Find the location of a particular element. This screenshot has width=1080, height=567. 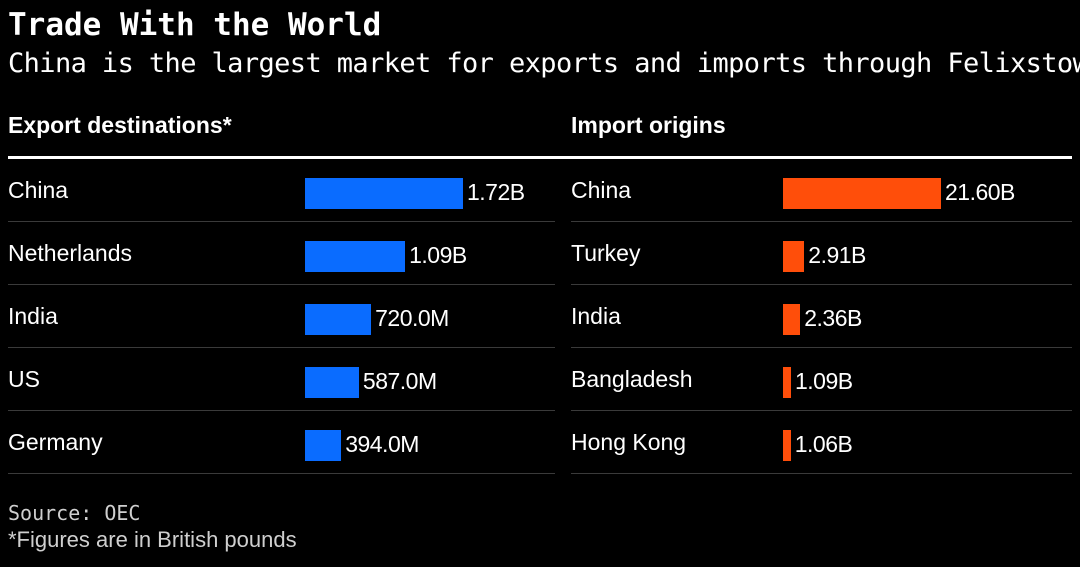

export-row: US 587.0M is located at coordinates (281, 379).